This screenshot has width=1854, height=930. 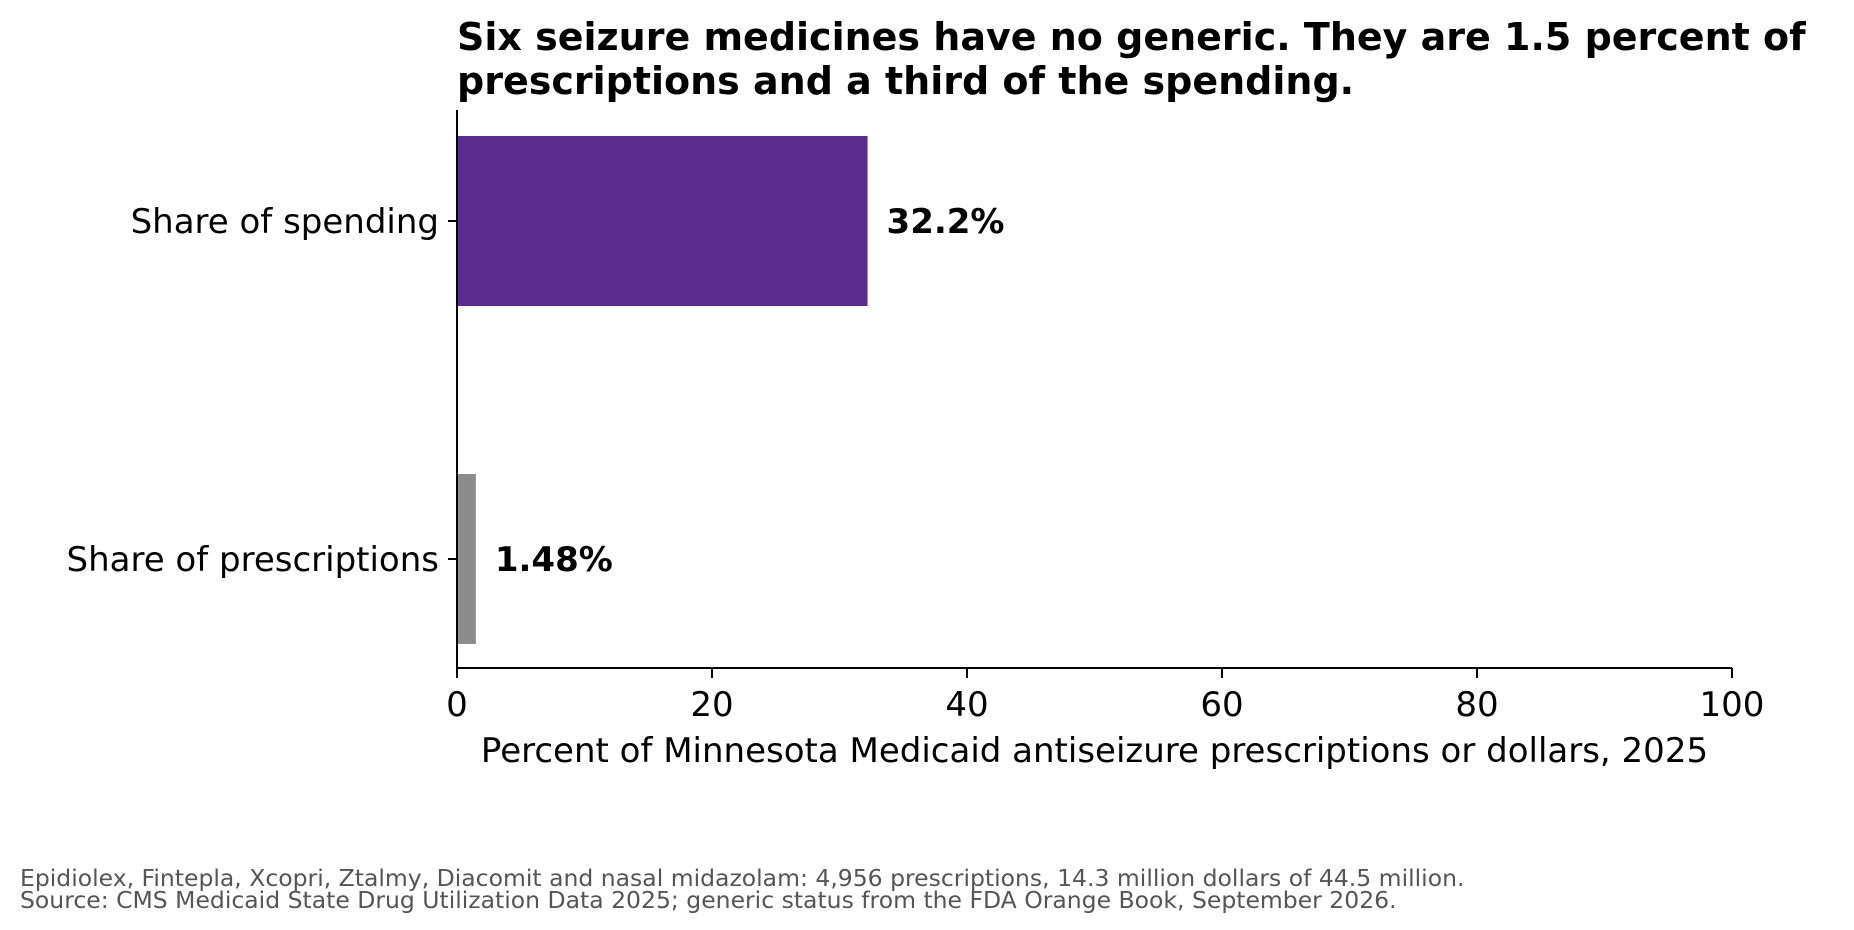 What do you see at coordinates (285, 222) in the screenshot?
I see `category-label: Share of spending` at bounding box center [285, 222].